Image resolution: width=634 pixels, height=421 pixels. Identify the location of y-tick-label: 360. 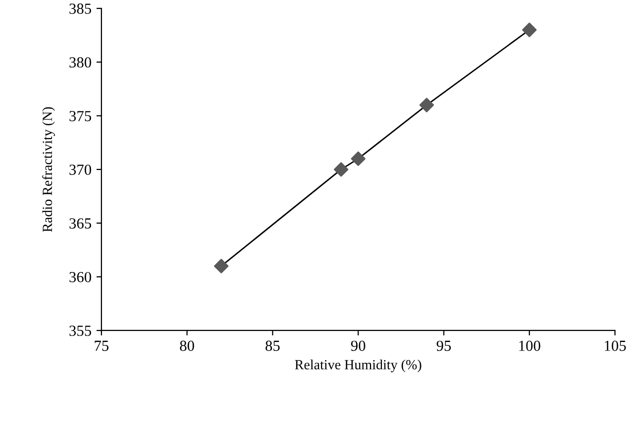
(81, 277).